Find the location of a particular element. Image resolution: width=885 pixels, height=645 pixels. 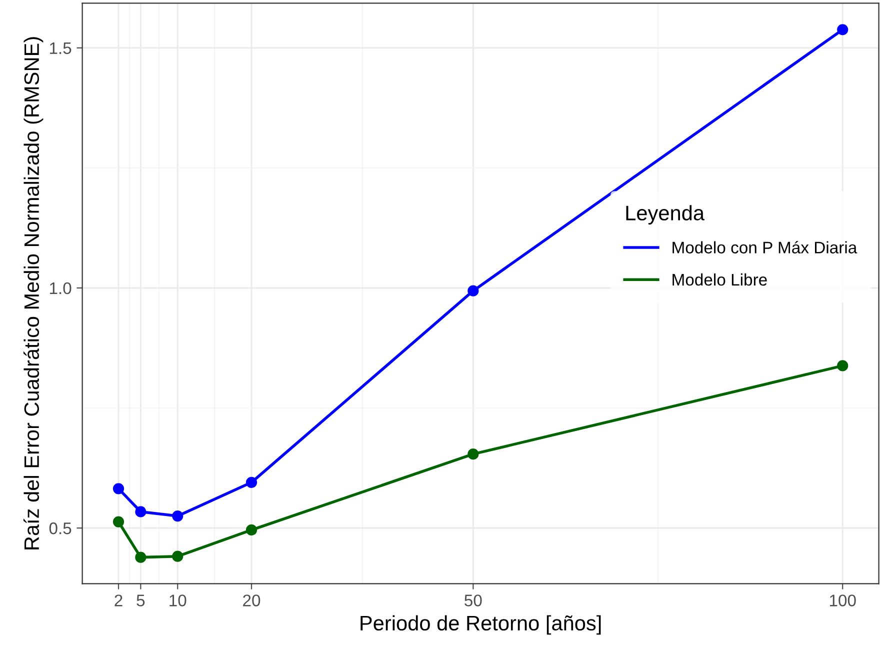

x-tick-label: 50 is located at coordinates (473, 600).